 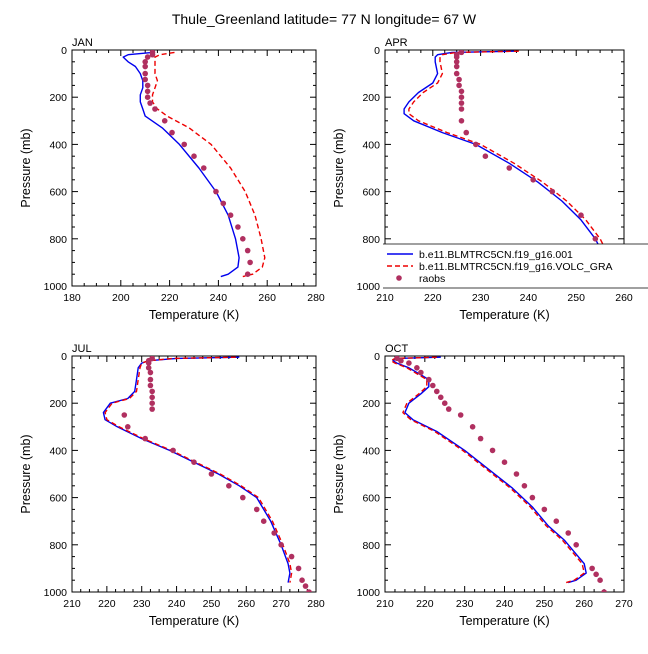 What do you see at coordinates (82, 43) in the screenshot?
I see `panel-title-jan: JAN` at bounding box center [82, 43].